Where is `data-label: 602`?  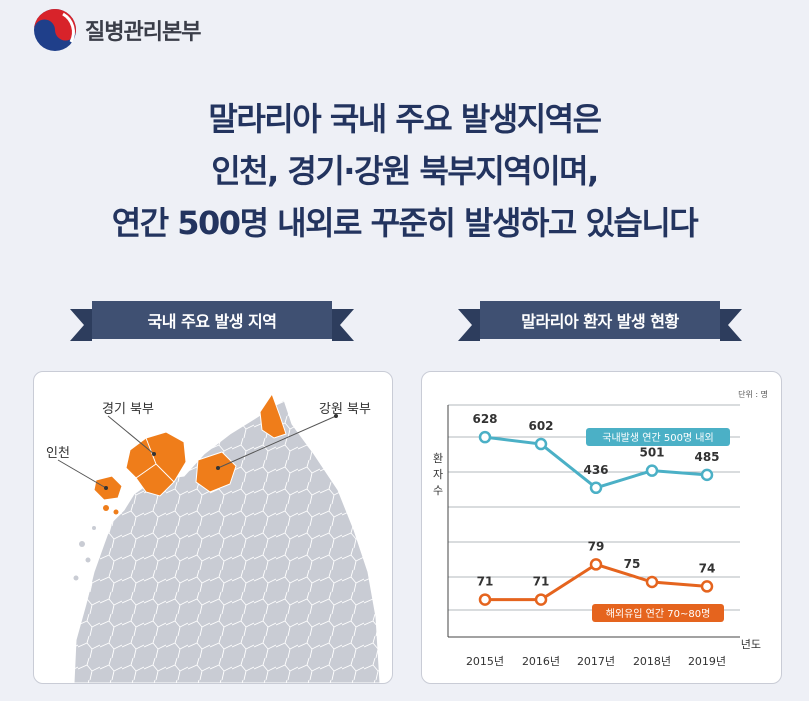 data-label: 602 is located at coordinates (540, 426).